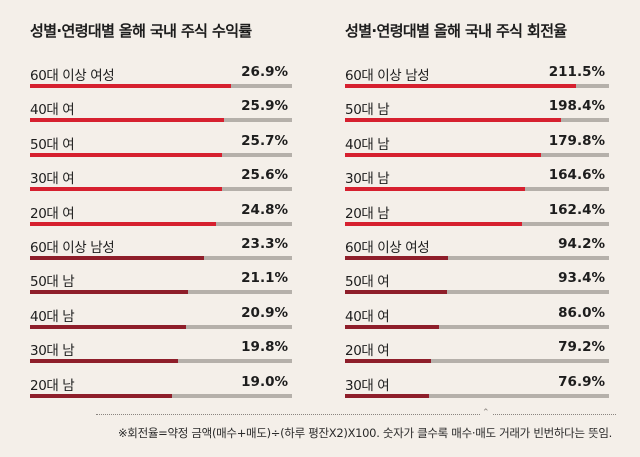 The image size is (640, 457). I want to click on returns-value-label: 20.9%, so click(264, 312).